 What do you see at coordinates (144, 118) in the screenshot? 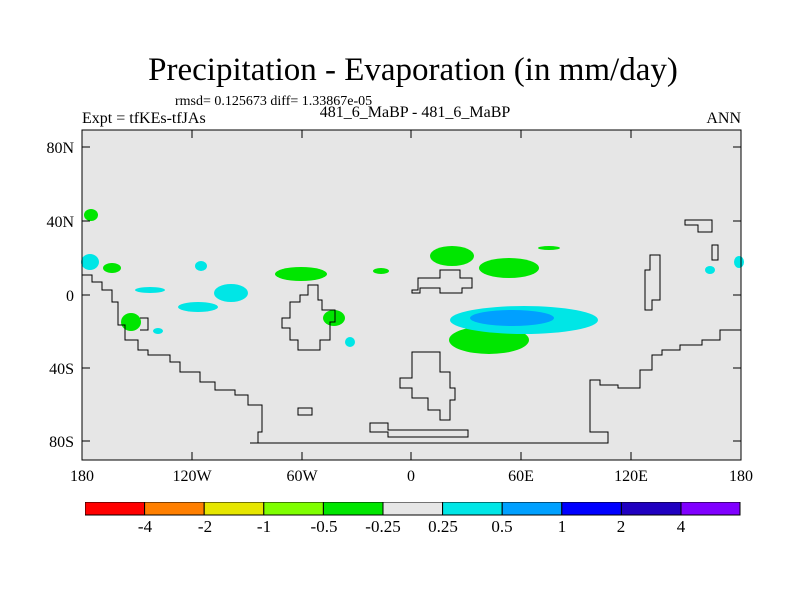
I see `expt-label: Expt = tfKEs-tfJAs` at bounding box center [144, 118].